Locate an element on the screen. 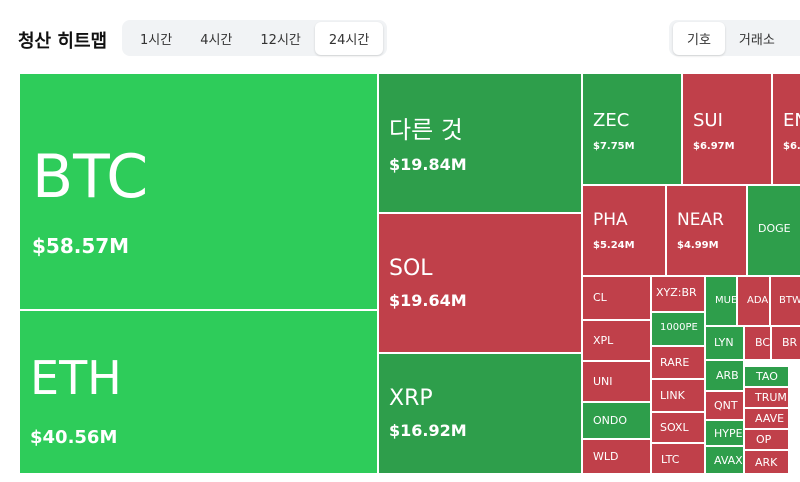 This screenshot has width=800, height=482. tile-label: NEAR is located at coordinates (700, 220).